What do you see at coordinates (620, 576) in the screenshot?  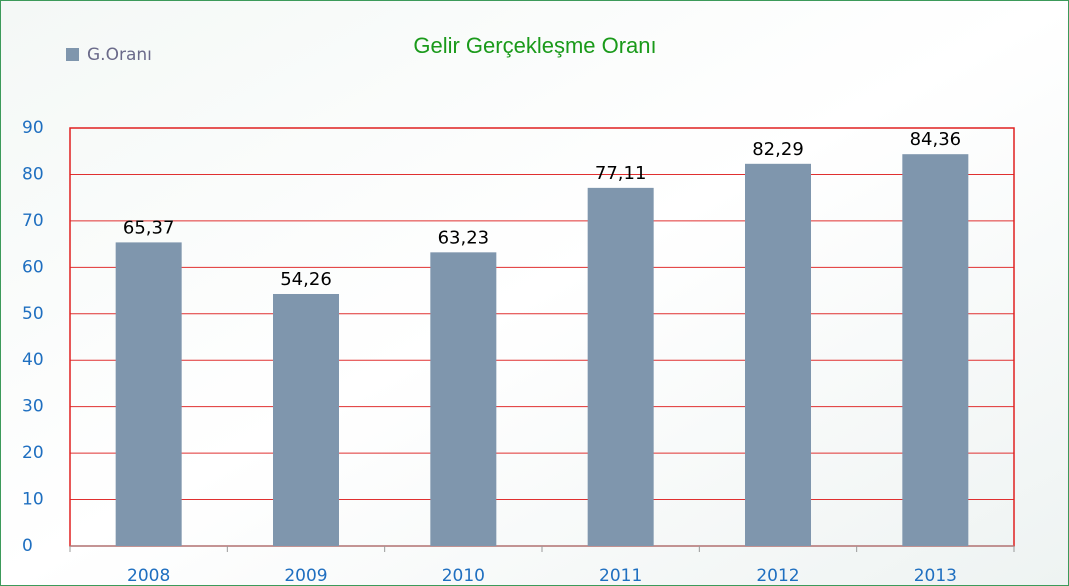 I see `x-tick-label: 2011` at bounding box center [620, 576].